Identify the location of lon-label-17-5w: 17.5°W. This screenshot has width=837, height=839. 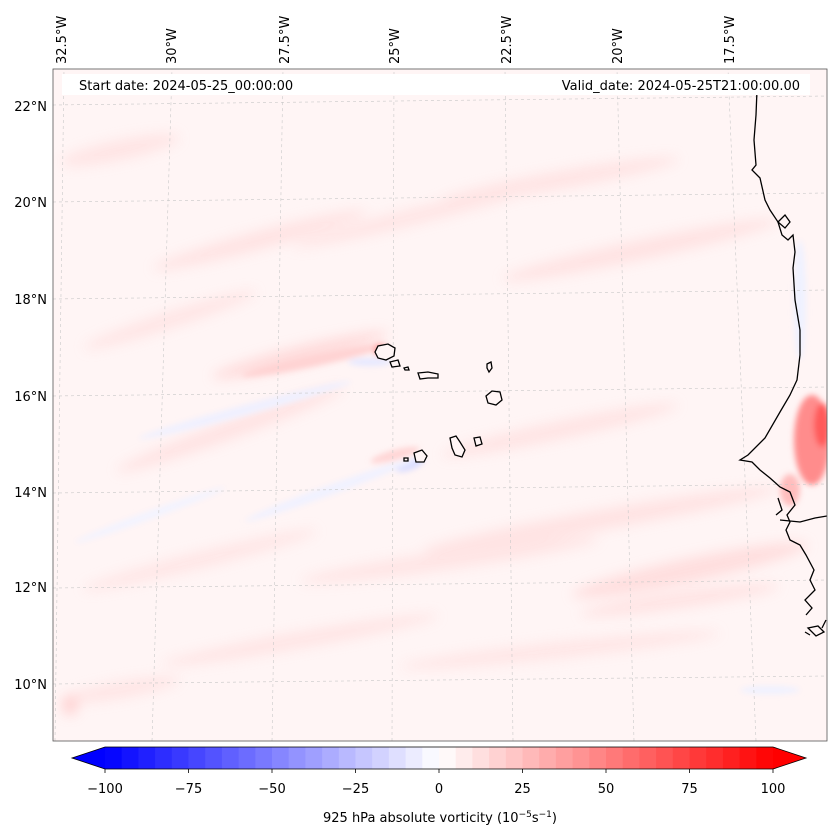
(730, 40).